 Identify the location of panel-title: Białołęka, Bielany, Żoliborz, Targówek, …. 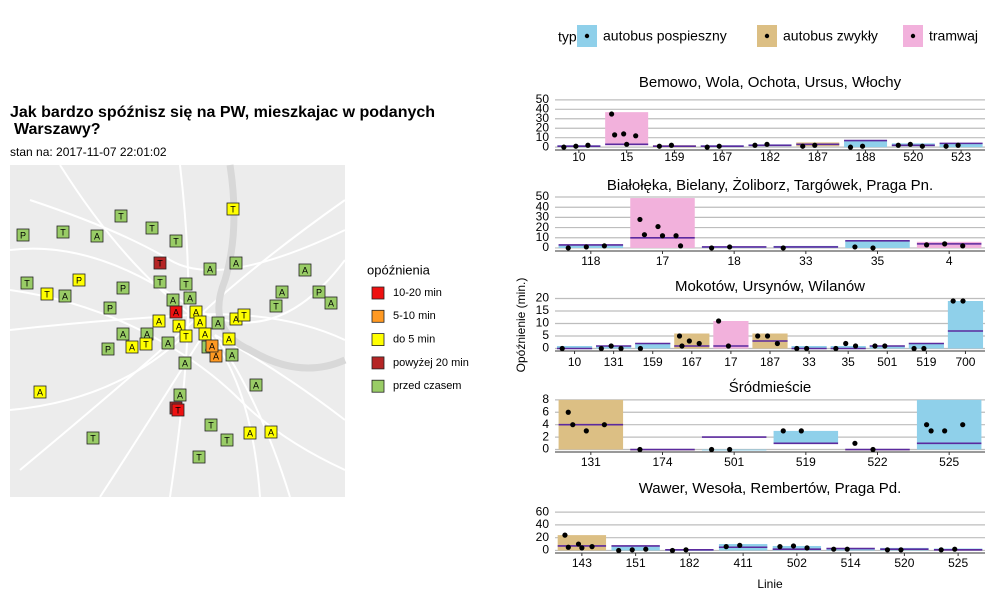
(770, 185).